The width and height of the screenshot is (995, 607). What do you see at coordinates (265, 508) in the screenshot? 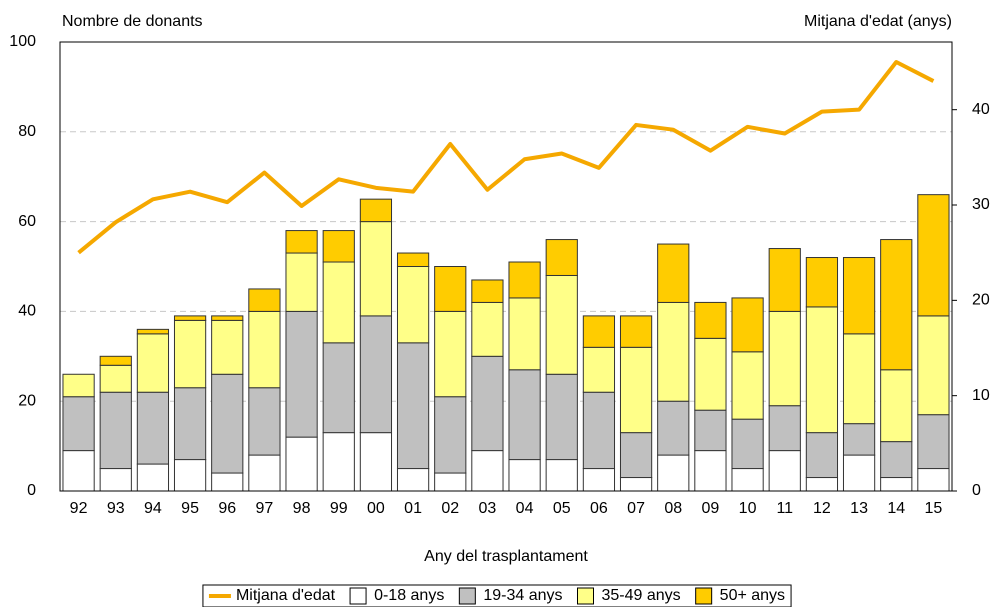
I see `x-tick-label: 97` at bounding box center [265, 508].